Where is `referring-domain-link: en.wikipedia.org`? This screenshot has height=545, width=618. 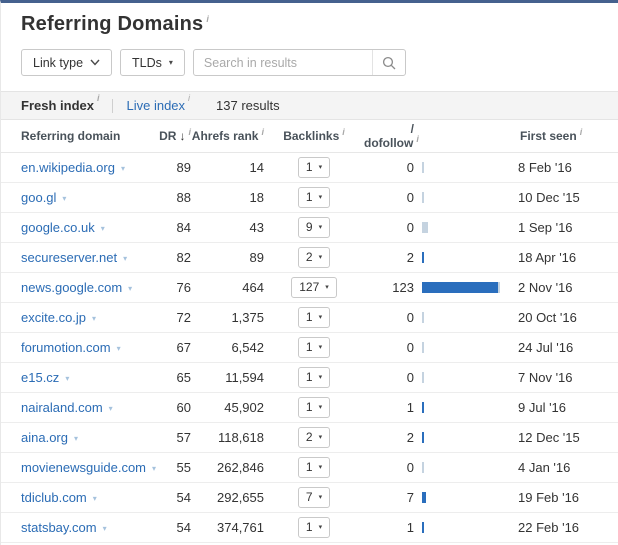
referring-domain-link: en.wikipedia.org is located at coordinates (68, 167).